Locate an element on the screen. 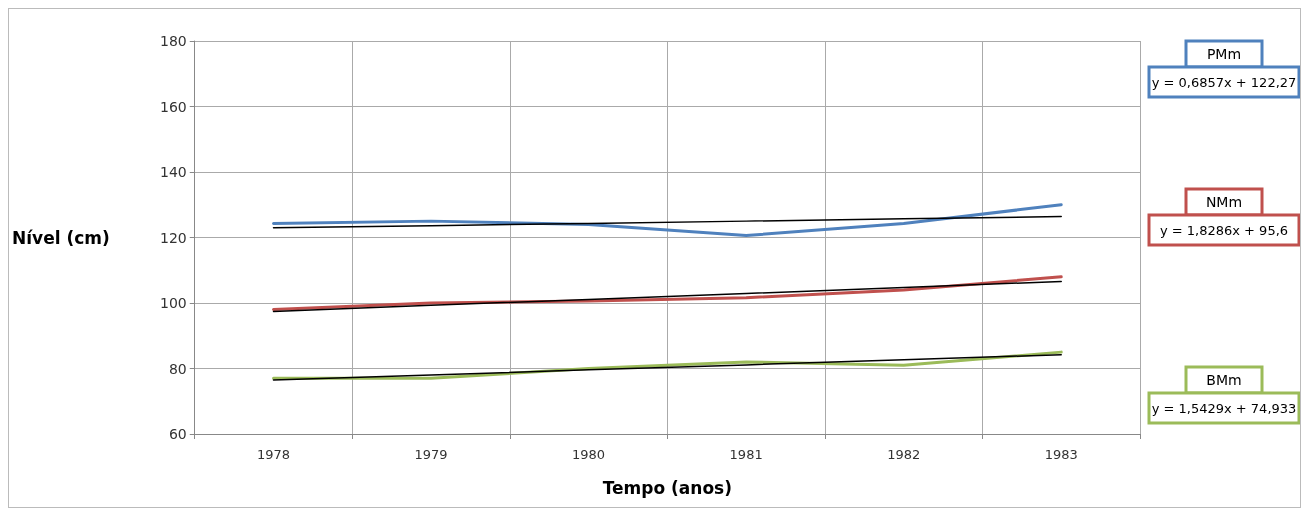  y-tick-label: 120 is located at coordinates (173, 237).